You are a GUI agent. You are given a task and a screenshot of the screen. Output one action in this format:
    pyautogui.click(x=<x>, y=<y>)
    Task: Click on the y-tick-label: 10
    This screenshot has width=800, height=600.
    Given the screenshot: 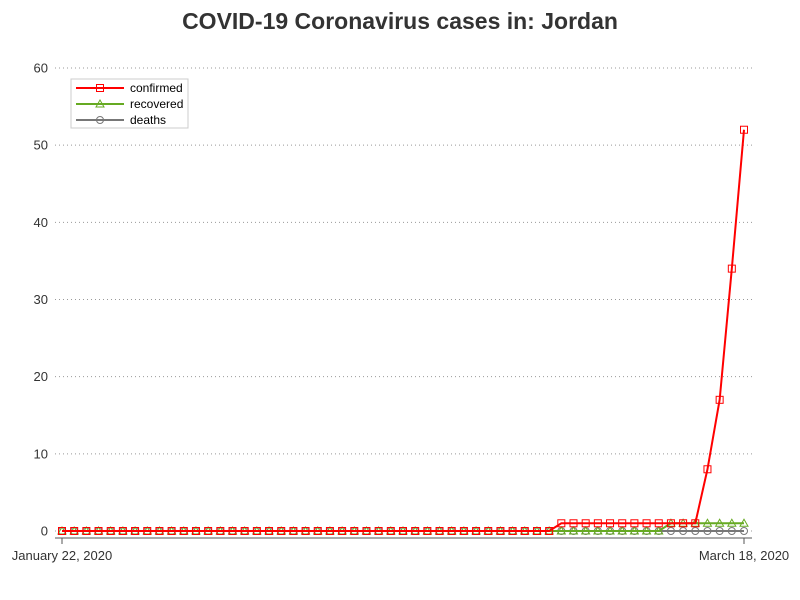 What is the action you would take?
    pyautogui.click(x=41, y=453)
    